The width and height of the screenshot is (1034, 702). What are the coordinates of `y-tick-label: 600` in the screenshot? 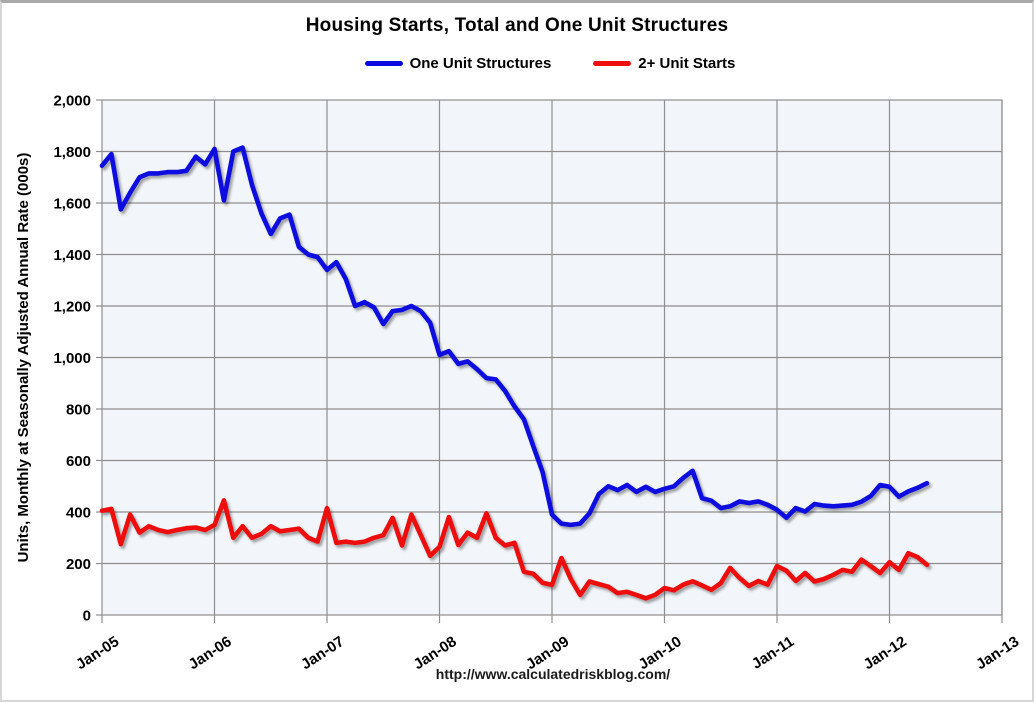 It's located at (78, 461).